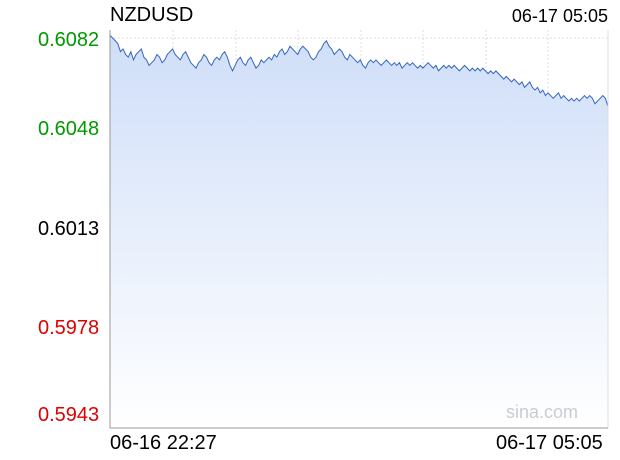 The height and width of the screenshot is (460, 620). What do you see at coordinates (152, 15) in the screenshot?
I see `chart-title: NZDUSD` at bounding box center [152, 15].